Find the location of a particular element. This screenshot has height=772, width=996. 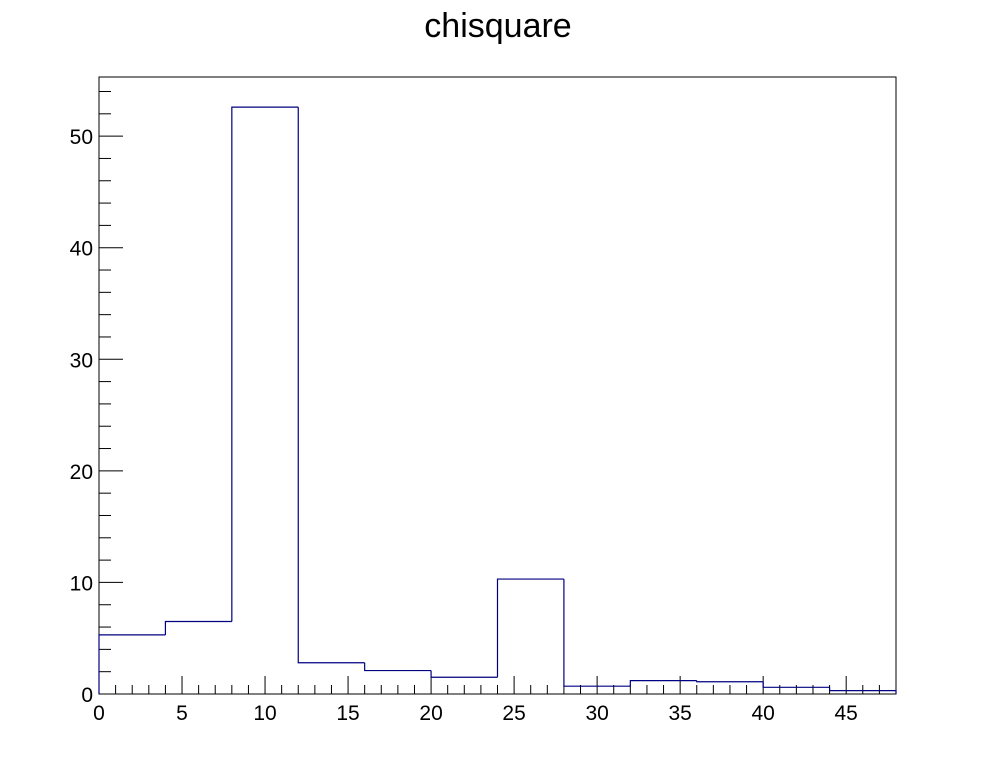

y-axis-ticks is located at coordinates (111, 393).